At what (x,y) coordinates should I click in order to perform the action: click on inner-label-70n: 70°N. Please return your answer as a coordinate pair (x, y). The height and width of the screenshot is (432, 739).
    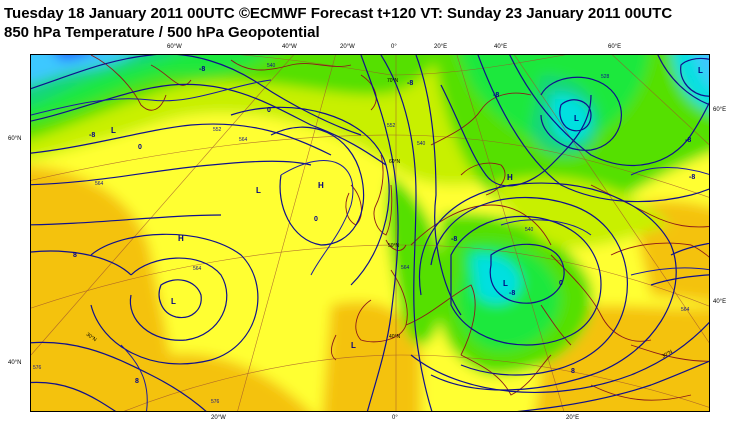
    Looking at the image, I should click on (393, 81).